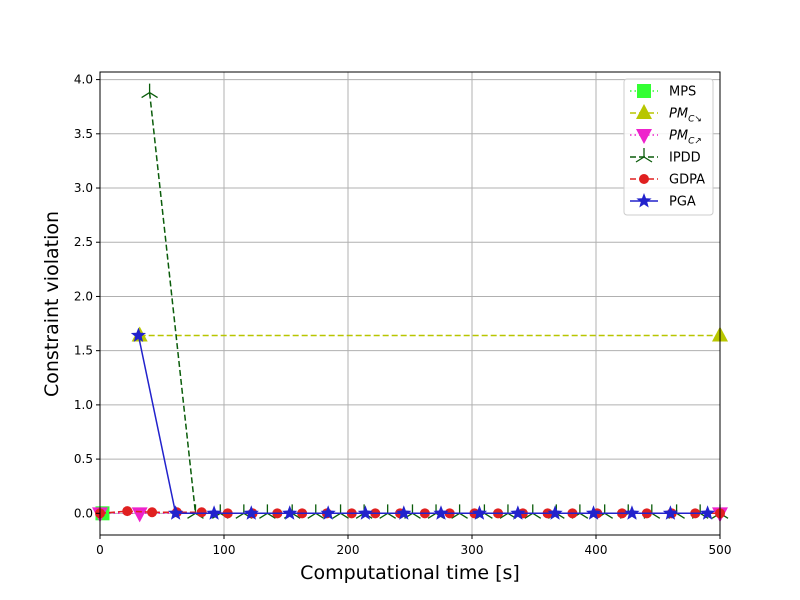  I want to click on y-tick-label: 3.0, so click(83, 188).